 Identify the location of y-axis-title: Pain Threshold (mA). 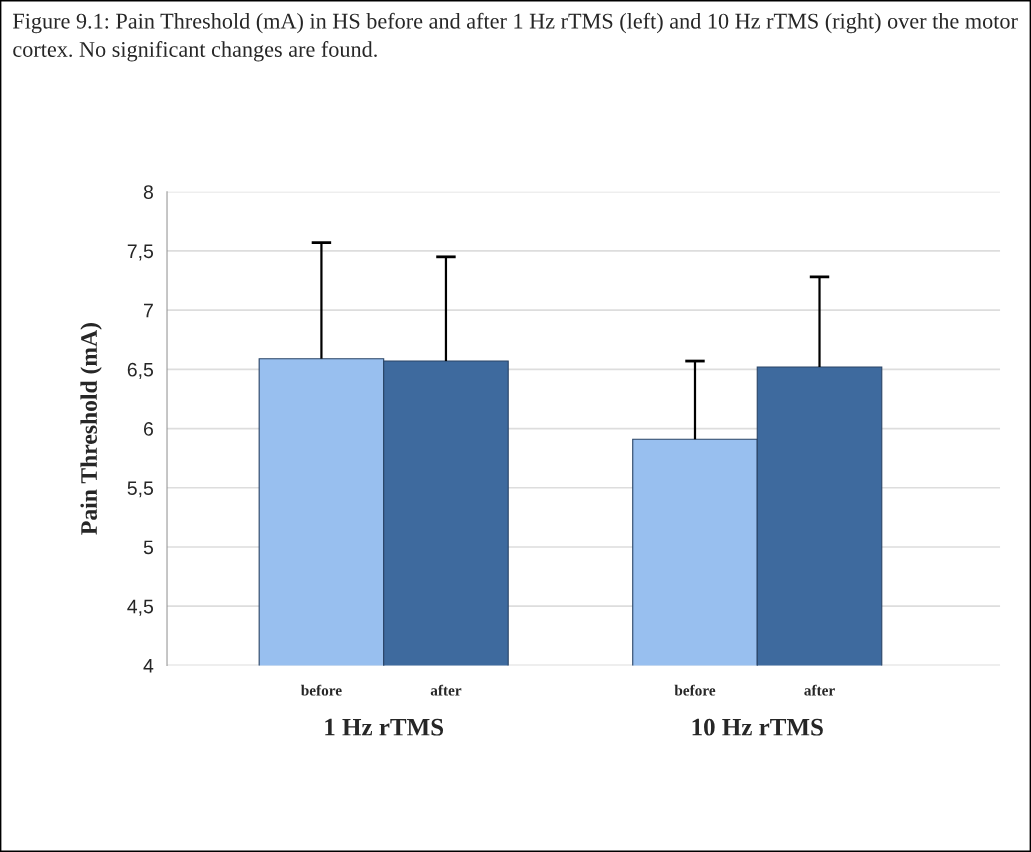
(91, 429).